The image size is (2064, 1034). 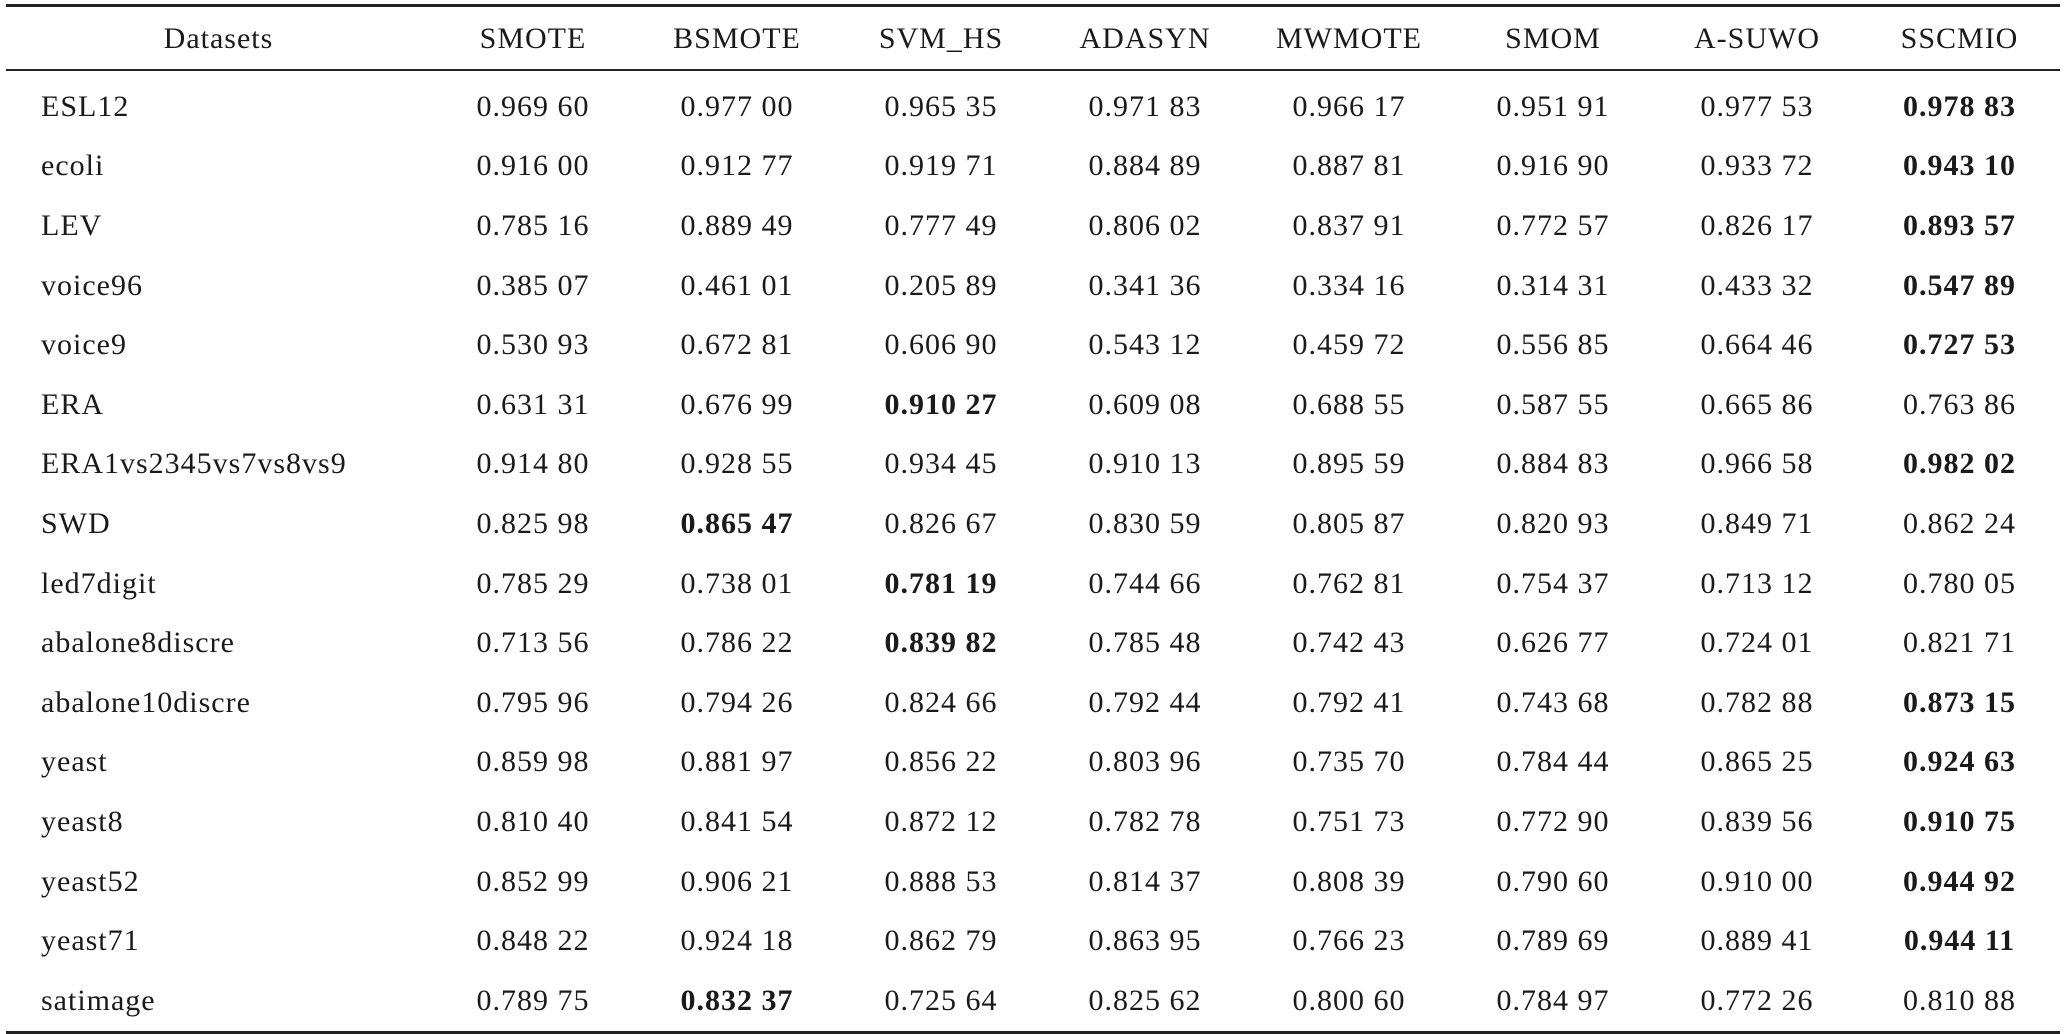 What do you see at coordinates (1145, 464) in the screenshot?
I see `value-cell: 0.910 13` at bounding box center [1145, 464].